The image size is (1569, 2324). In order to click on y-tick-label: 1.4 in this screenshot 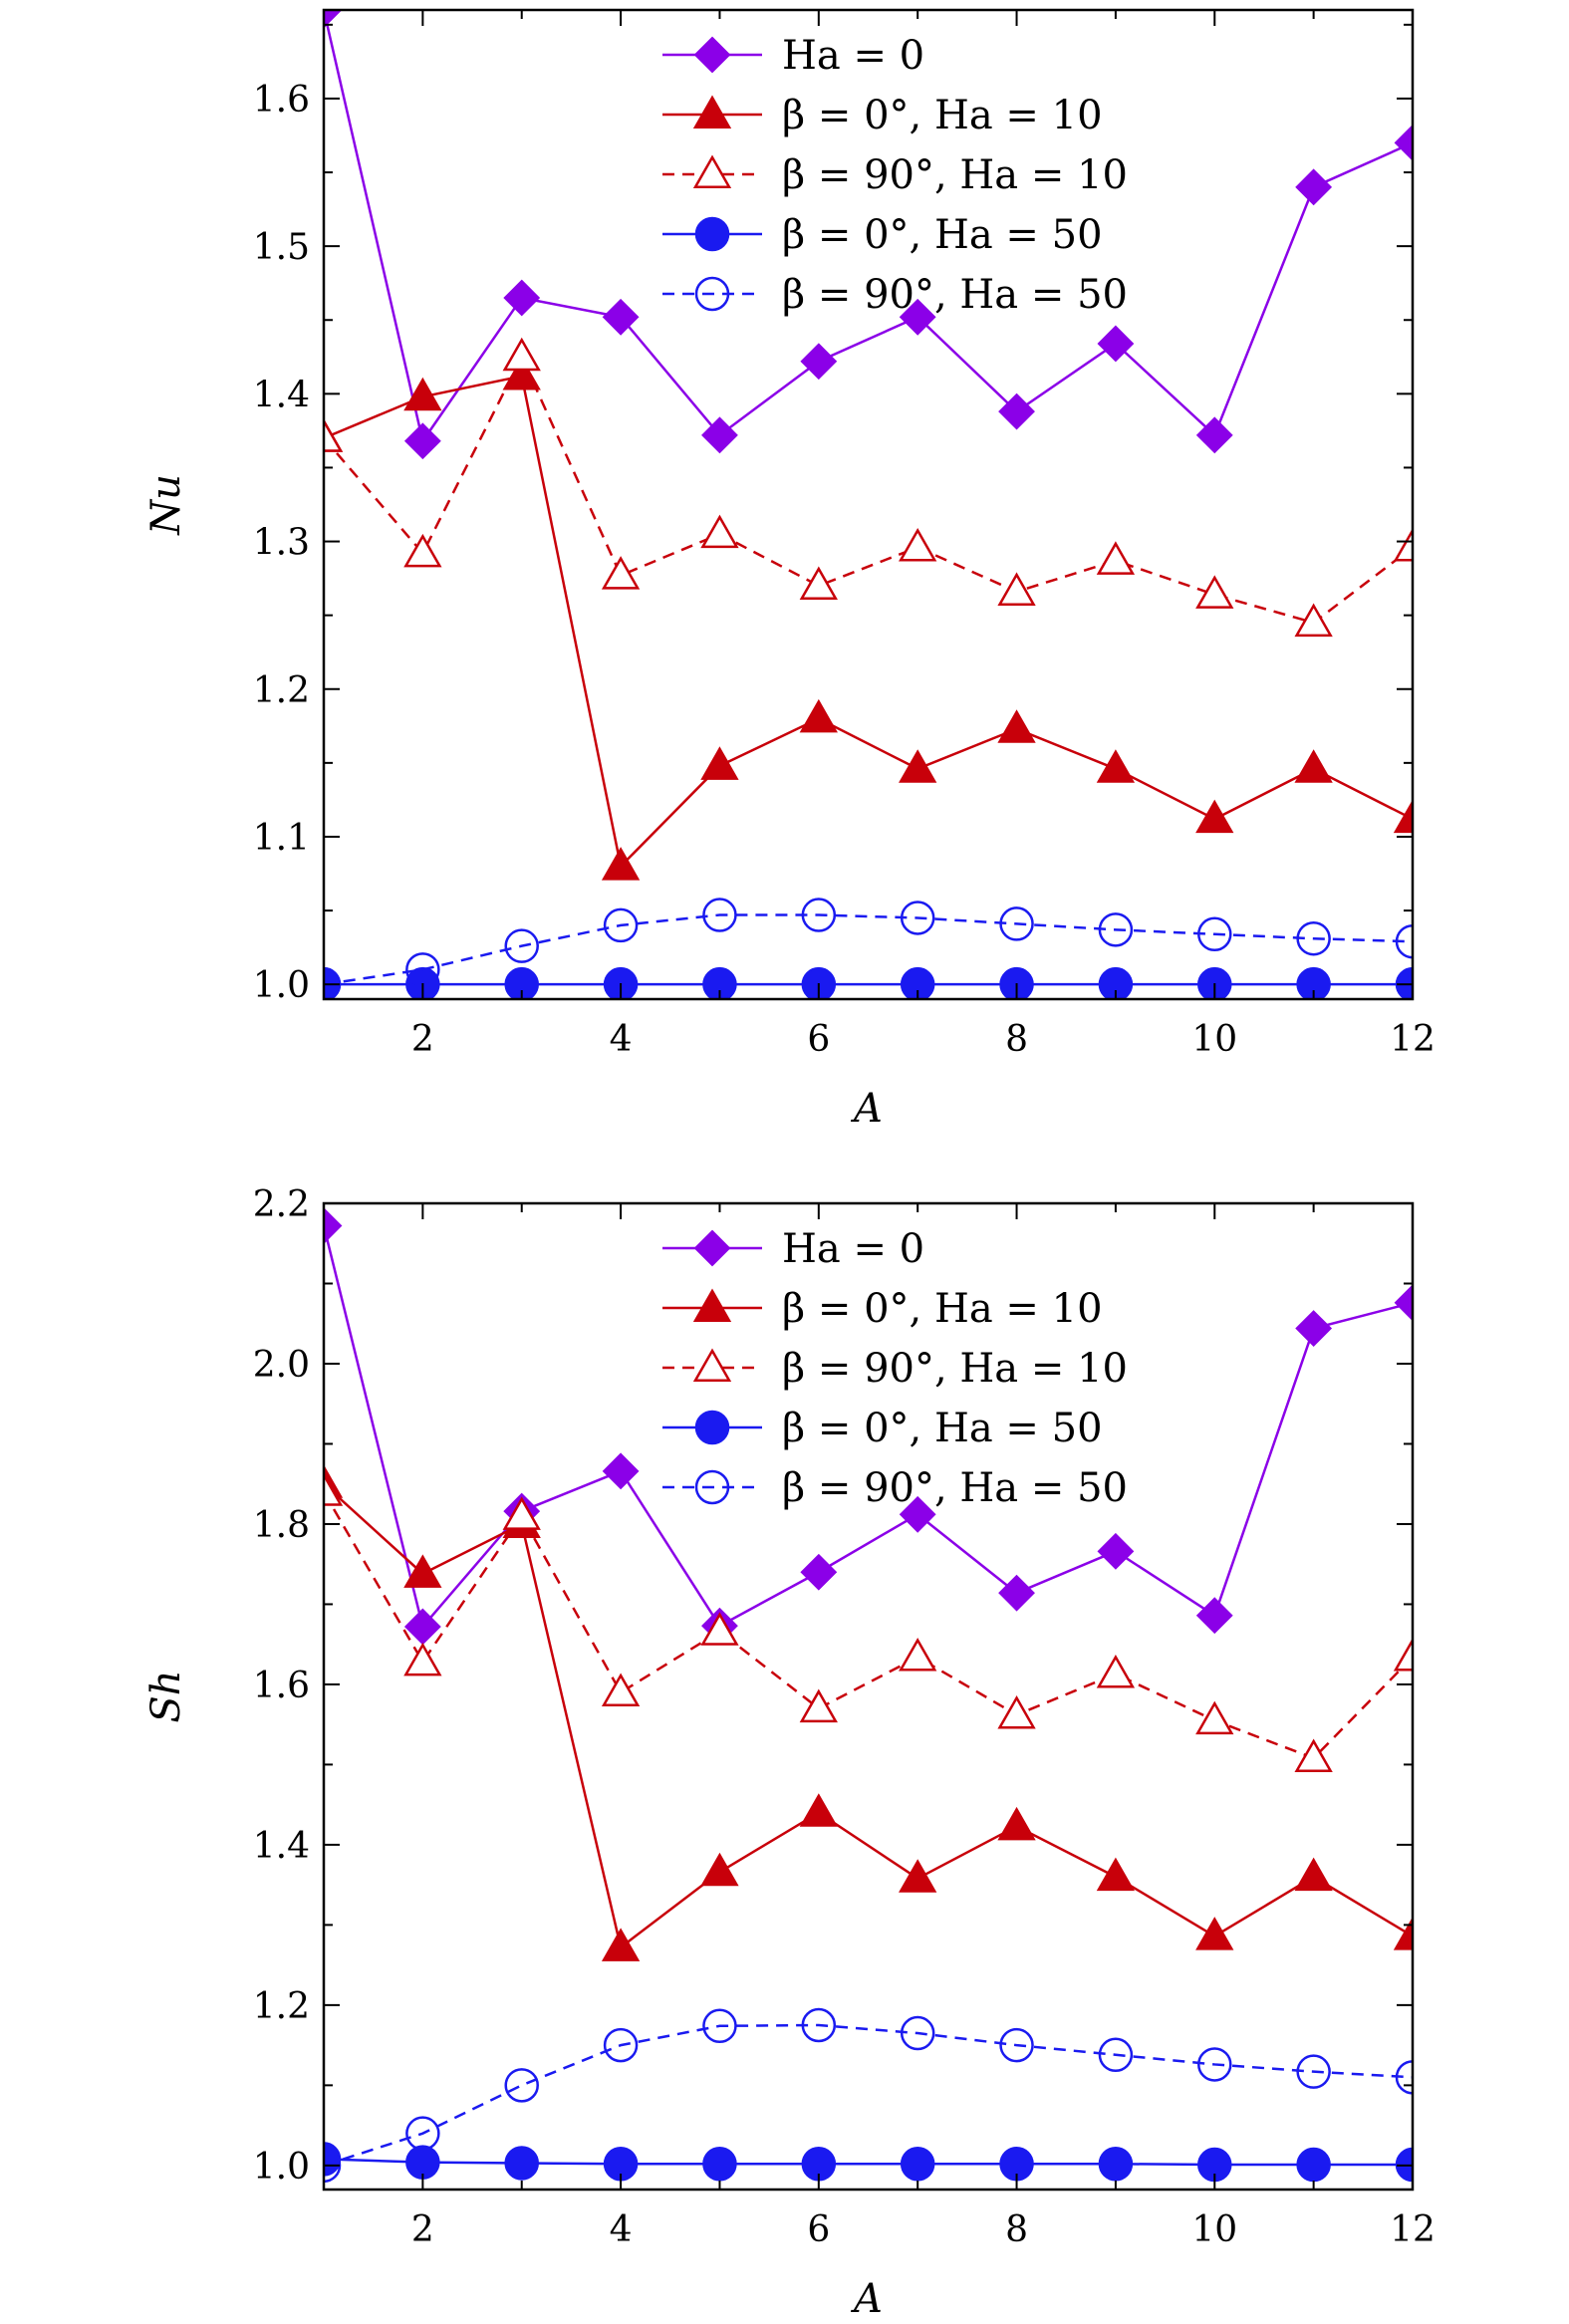, I will do `click(281, 1847)`.